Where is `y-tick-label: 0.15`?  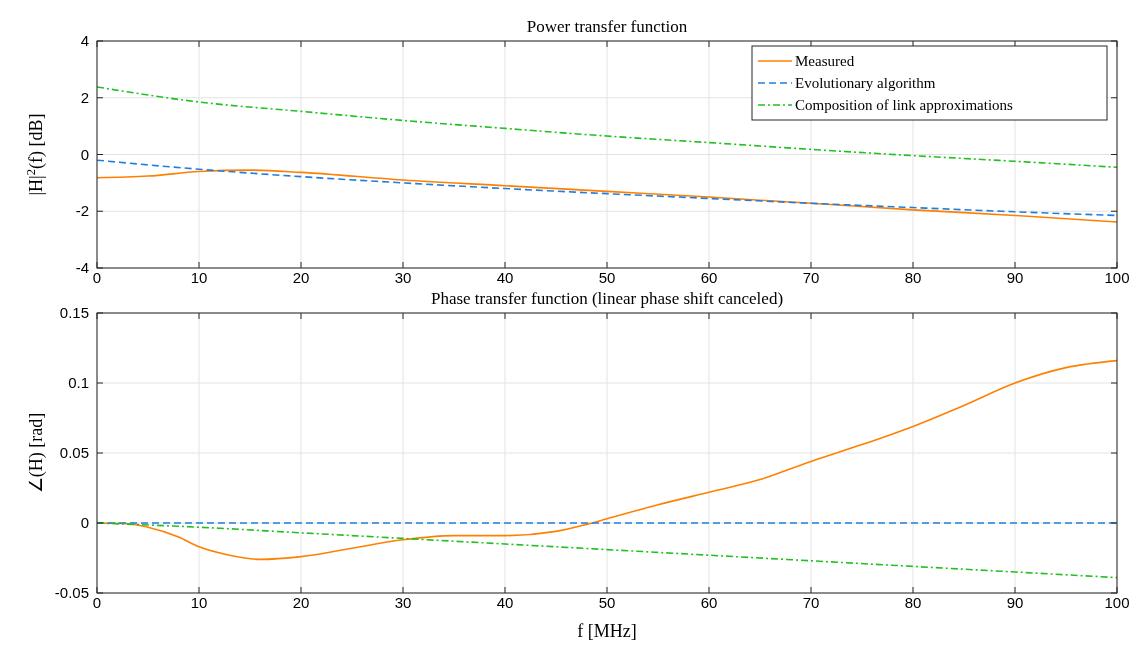
y-tick-label: 0.15 is located at coordinates (74, 312).